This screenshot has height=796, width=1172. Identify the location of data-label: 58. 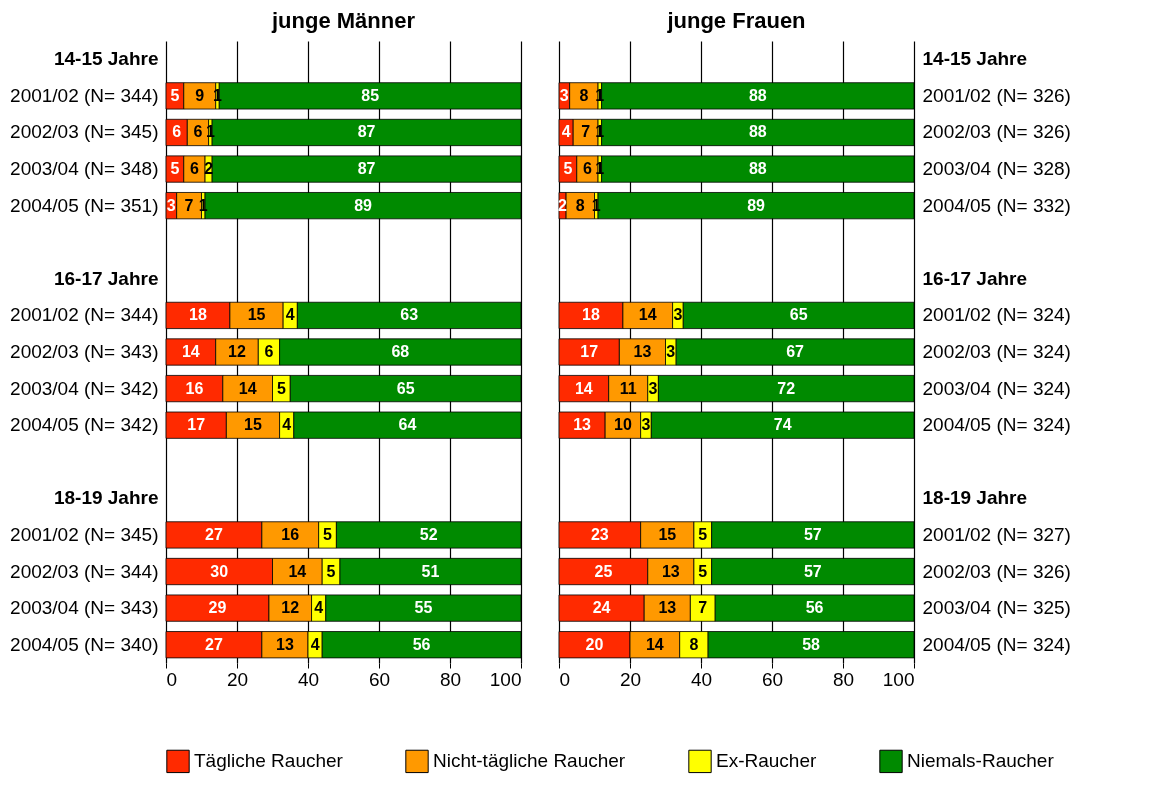
(811, 644).